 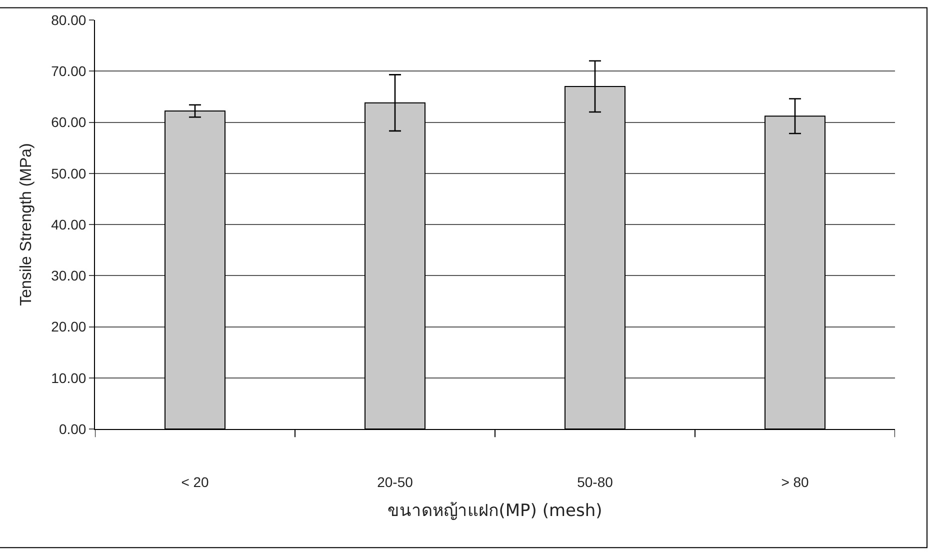 What do you see at coordinates (595, 482) in the screenshot?
I see `x-tick-label: 50-80` at bounding box center [595, 482].